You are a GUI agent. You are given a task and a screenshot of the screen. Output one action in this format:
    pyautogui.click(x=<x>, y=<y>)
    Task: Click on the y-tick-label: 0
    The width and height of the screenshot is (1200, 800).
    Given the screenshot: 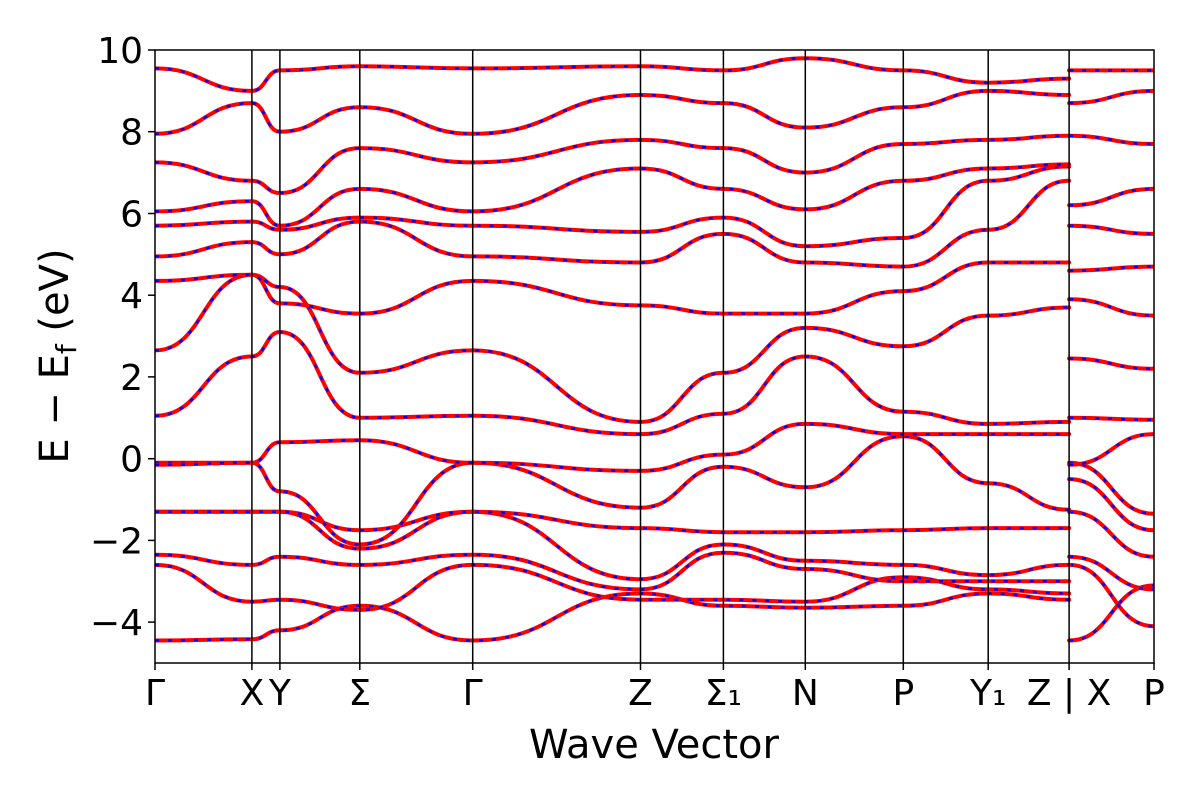 What is the action you would take?
    pyautogui.click(x=131, y=460)
    